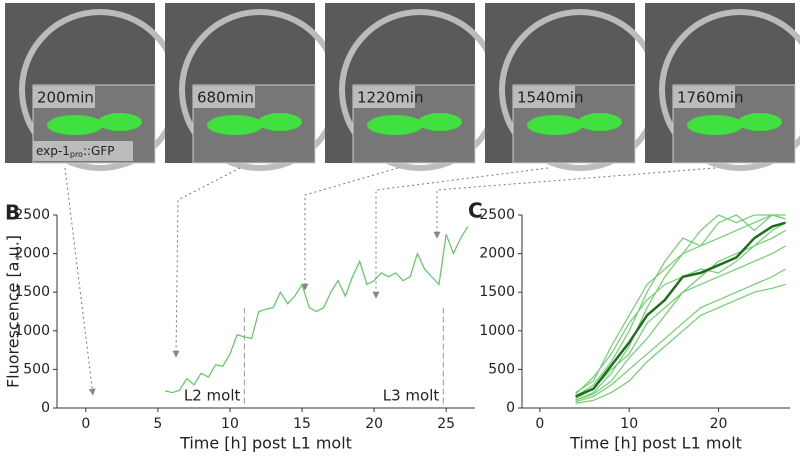  I want to click on time-label: 1540min, so click(550, 98).